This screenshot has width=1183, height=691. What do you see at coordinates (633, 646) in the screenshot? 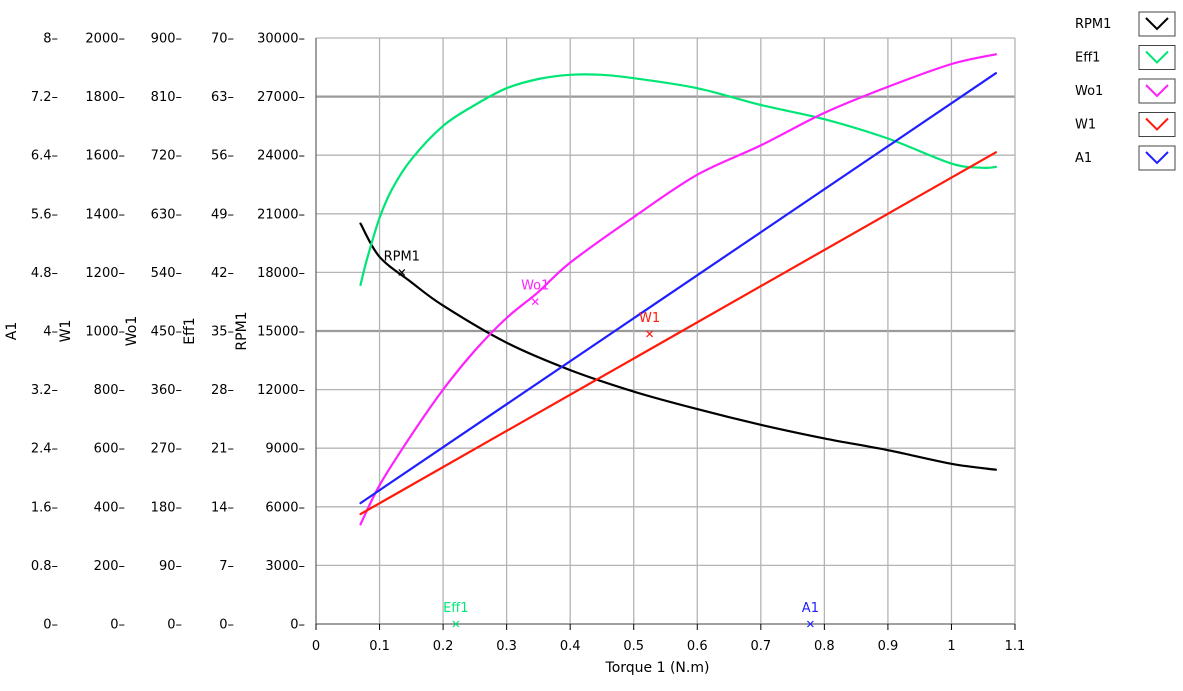
I see `x-tick-label: 0.5` at bounding box center [633, 646].